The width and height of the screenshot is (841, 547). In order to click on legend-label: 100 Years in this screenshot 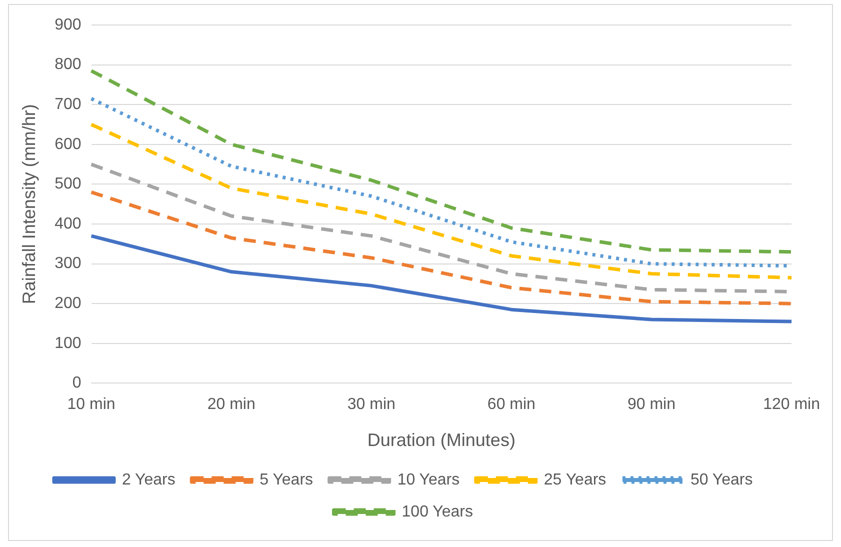, I will do `click(437, 511)`.